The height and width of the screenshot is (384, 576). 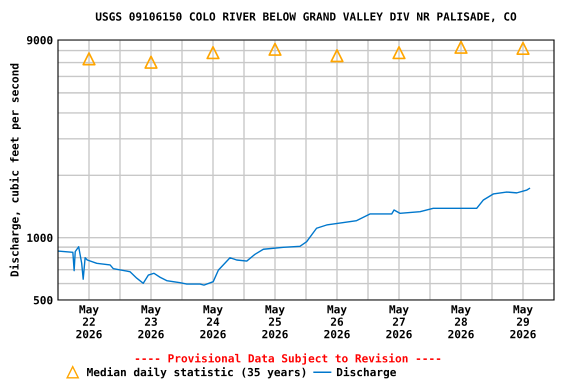 I want to click on x-tick-label: May 25 2026, so click(x=275, y=321).